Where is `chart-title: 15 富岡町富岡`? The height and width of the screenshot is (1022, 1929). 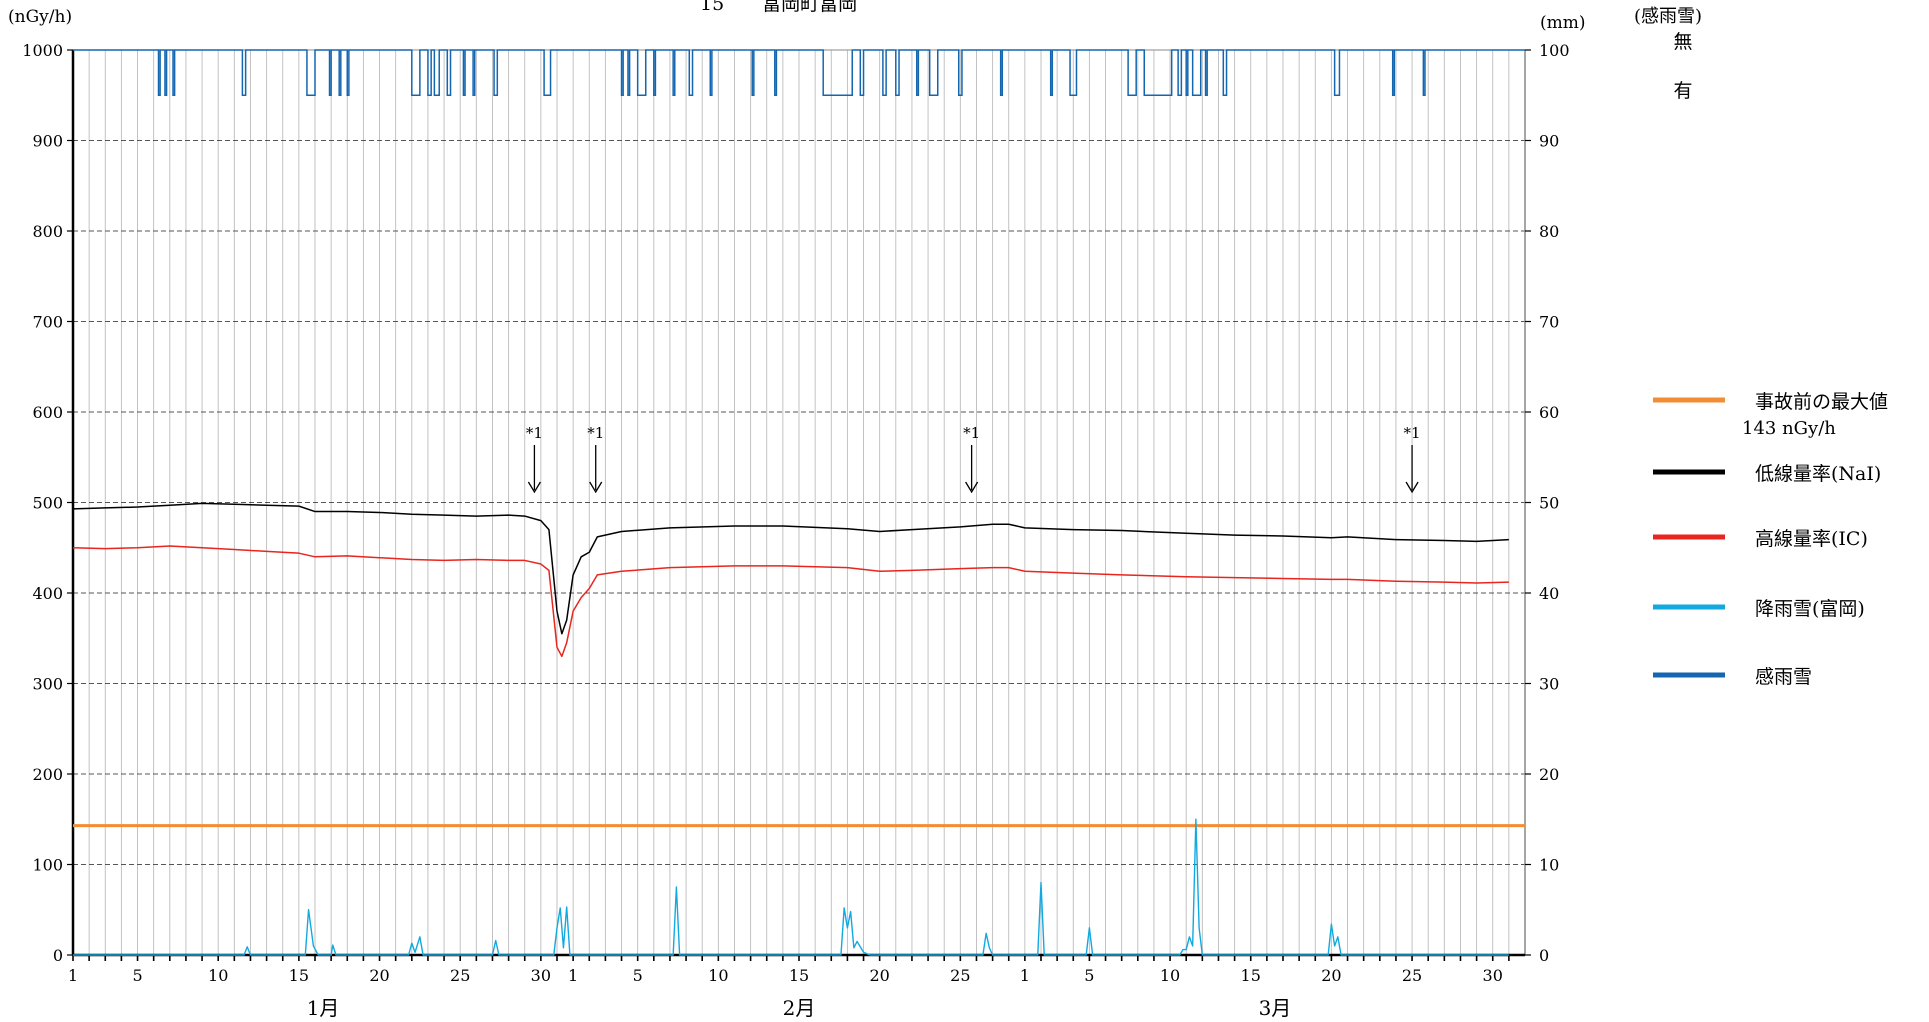 chart-title: 15 富岡町富岡 is located at coordinates (778, 7).